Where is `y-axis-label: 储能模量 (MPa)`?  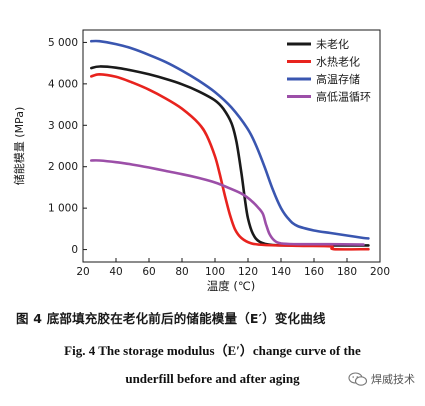
y-axis-label: 储能模量 (MPa) is located at coordinates (19, 146).